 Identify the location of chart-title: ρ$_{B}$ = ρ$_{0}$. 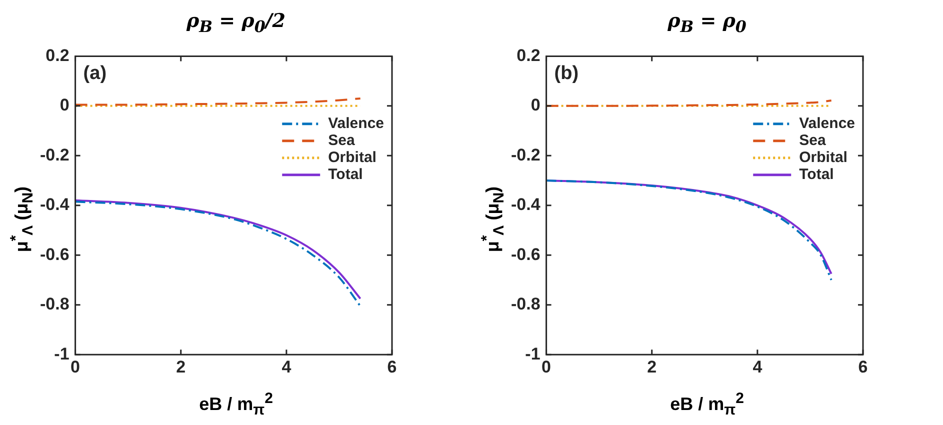
(707, 23).